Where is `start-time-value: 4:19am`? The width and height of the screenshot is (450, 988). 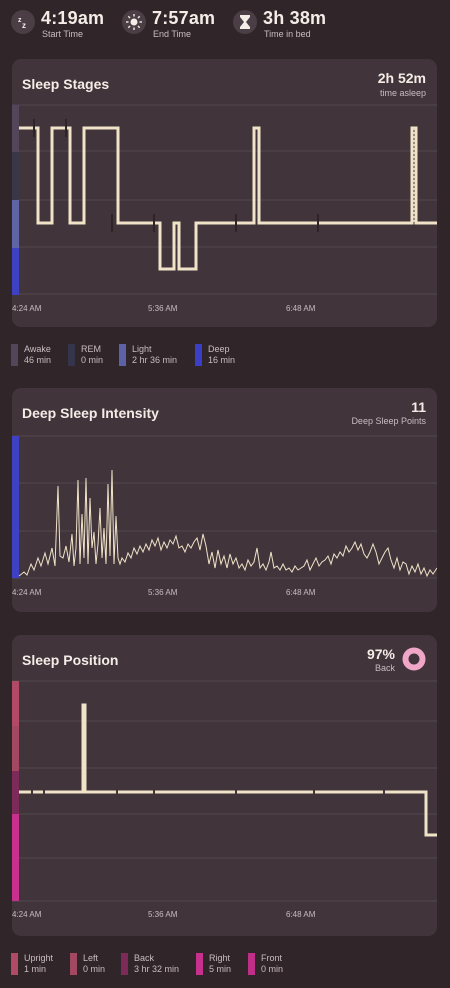 start-time-value: 4:19am is located at coordinates (73, 18).